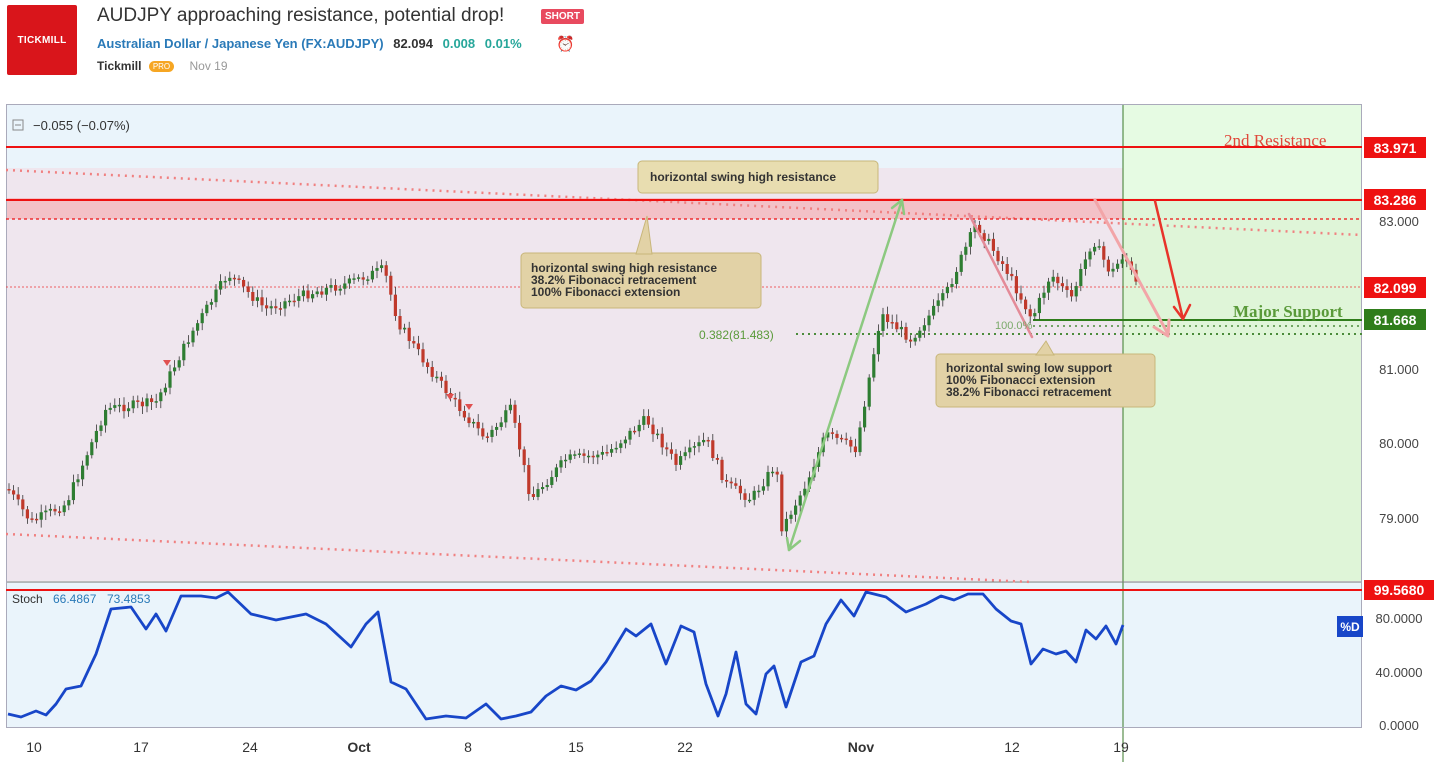 The width and height of the screenshot is (1443, 766). I want to click on stoch-level-value: 99.5680, so click(1399, 590).